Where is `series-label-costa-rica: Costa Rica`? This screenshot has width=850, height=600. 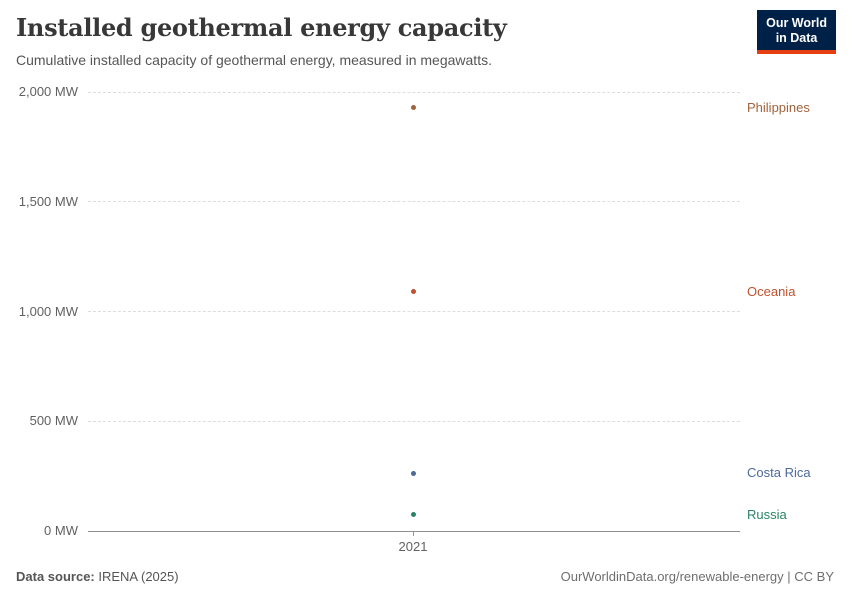
series-label-costa-rica: Costa Rica is located at coordinates (779, 473).